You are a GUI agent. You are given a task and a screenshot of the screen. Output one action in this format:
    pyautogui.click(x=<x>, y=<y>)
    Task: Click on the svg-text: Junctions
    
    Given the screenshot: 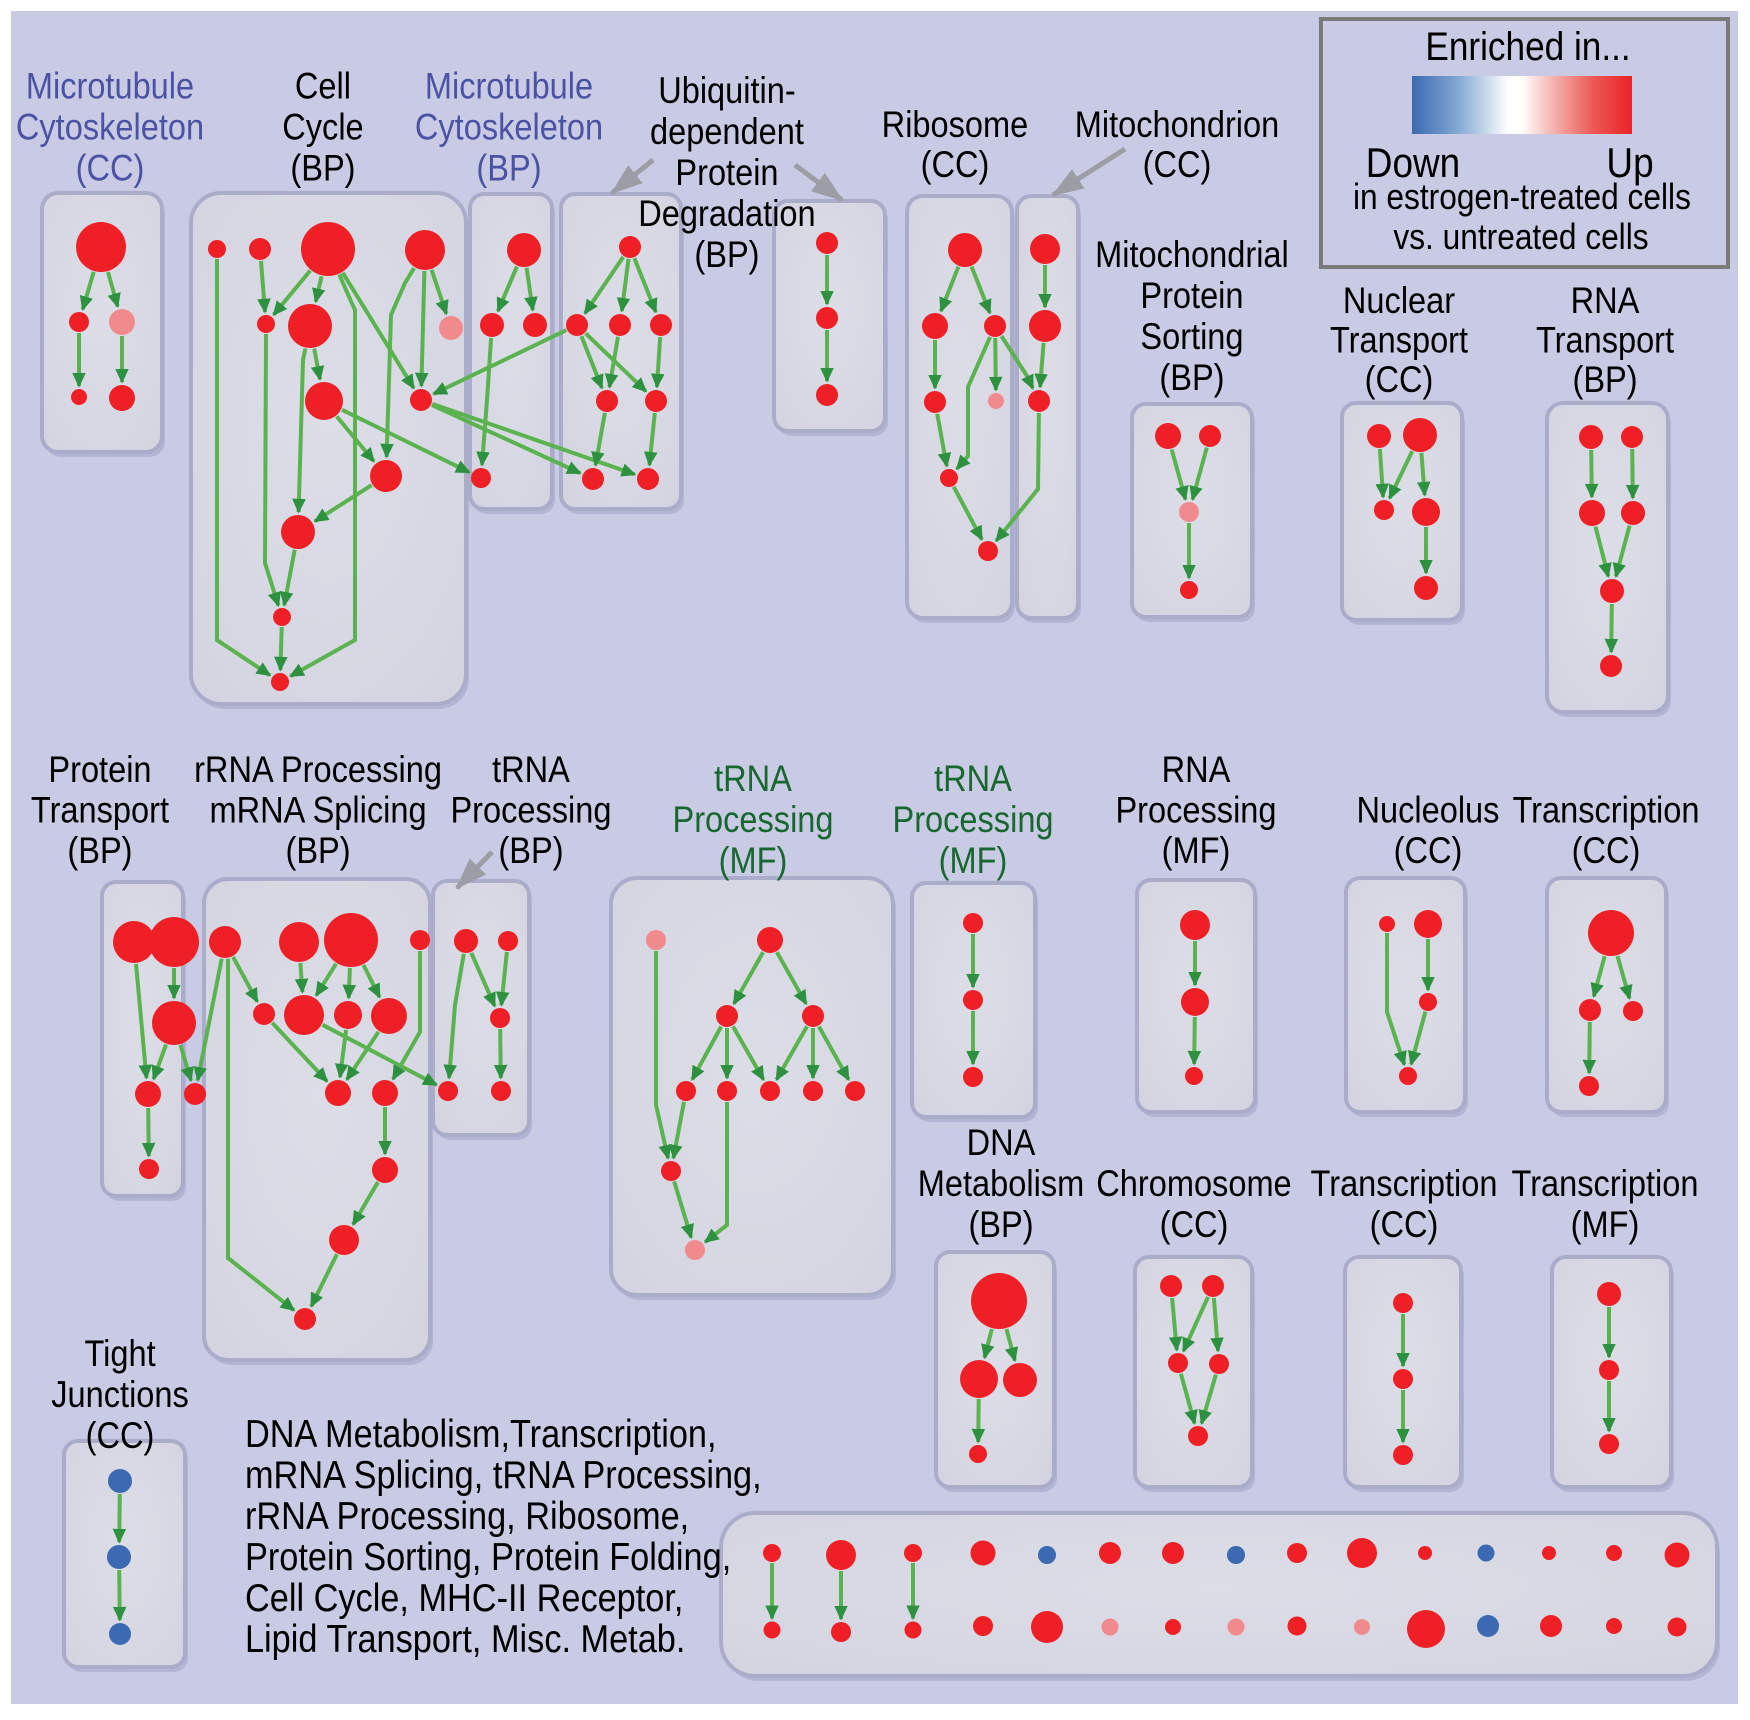 What is the action you would take?
    pyautogui.click(x=120, y=1394)
    